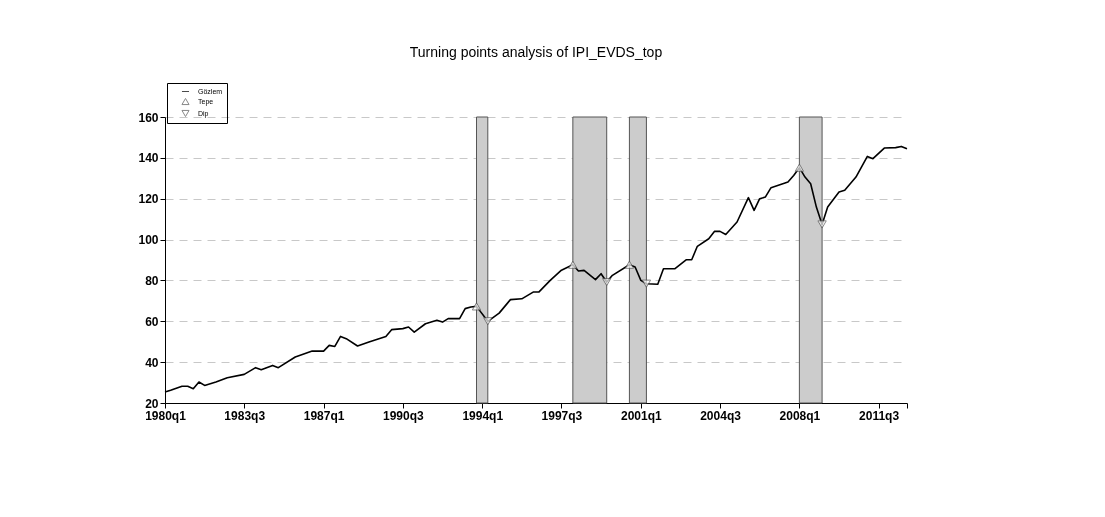 The image size is (1105, 517). What do you see at coordinates (536, 51) in the screenshot?
I see `chart-title: Turning points analysis of IPI_EVDS_top` at bounding box center [536, 51].